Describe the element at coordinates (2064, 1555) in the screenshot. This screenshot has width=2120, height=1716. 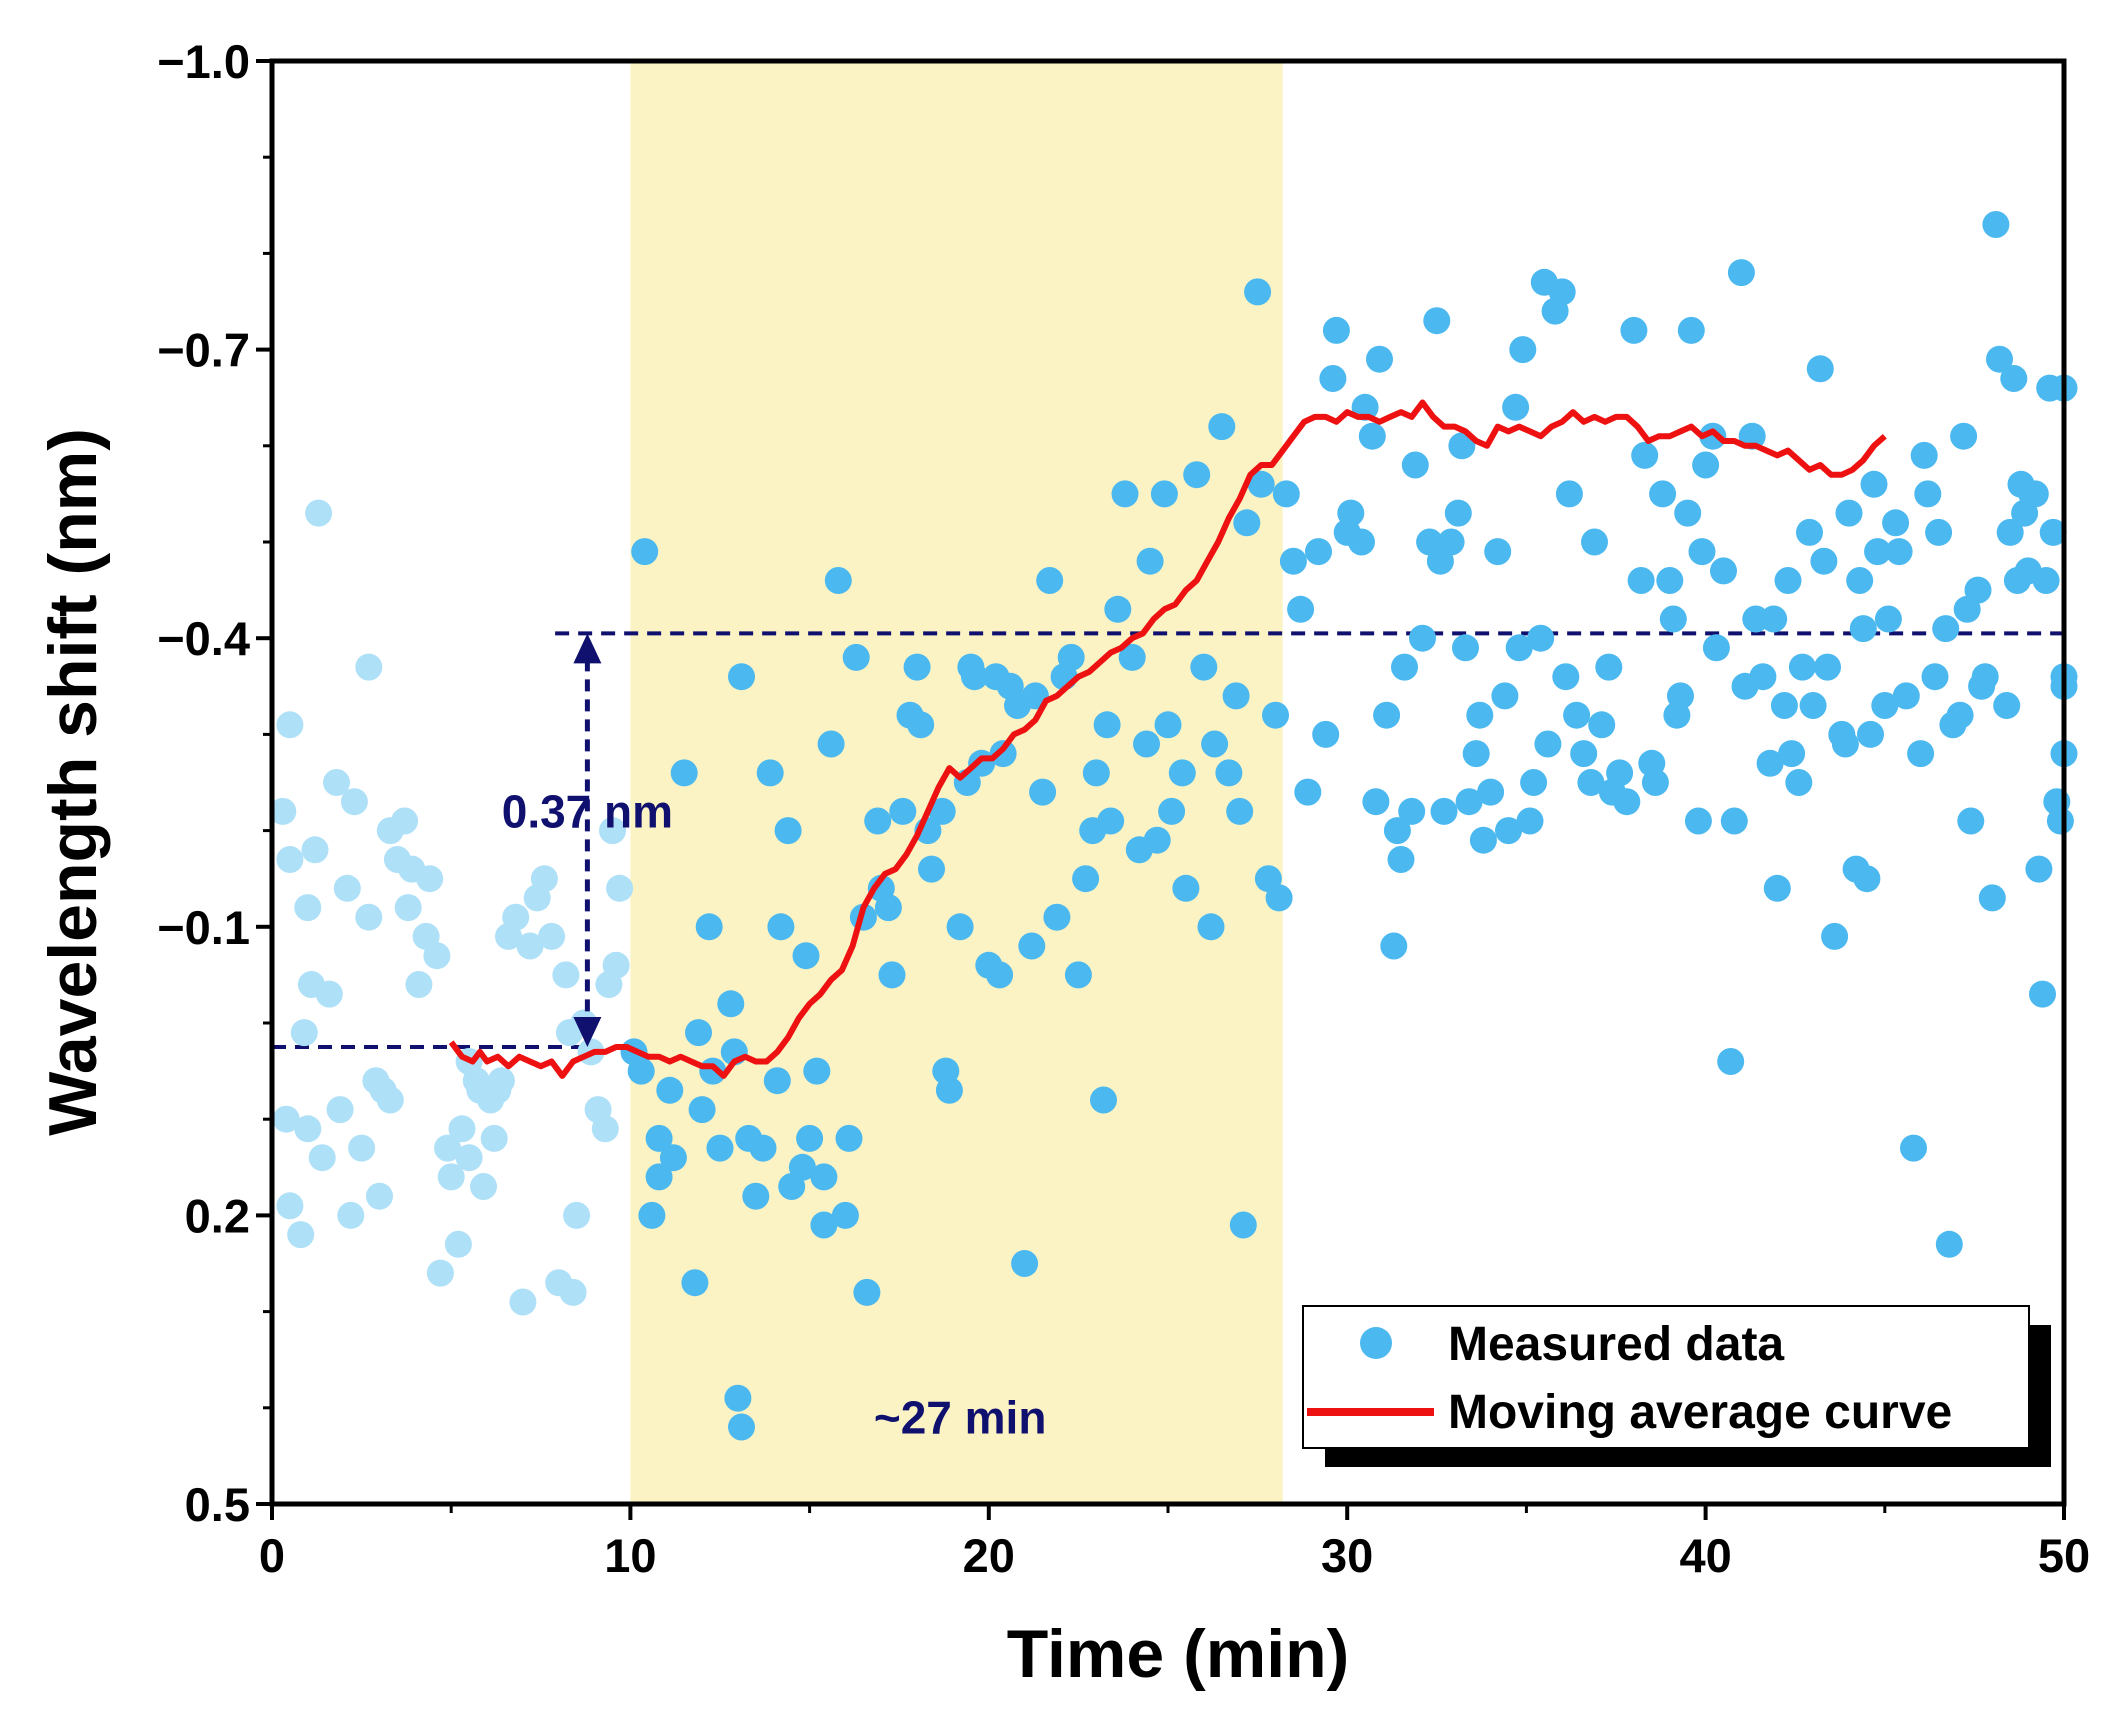
I see `x-tick-label-5: 50` at that location.